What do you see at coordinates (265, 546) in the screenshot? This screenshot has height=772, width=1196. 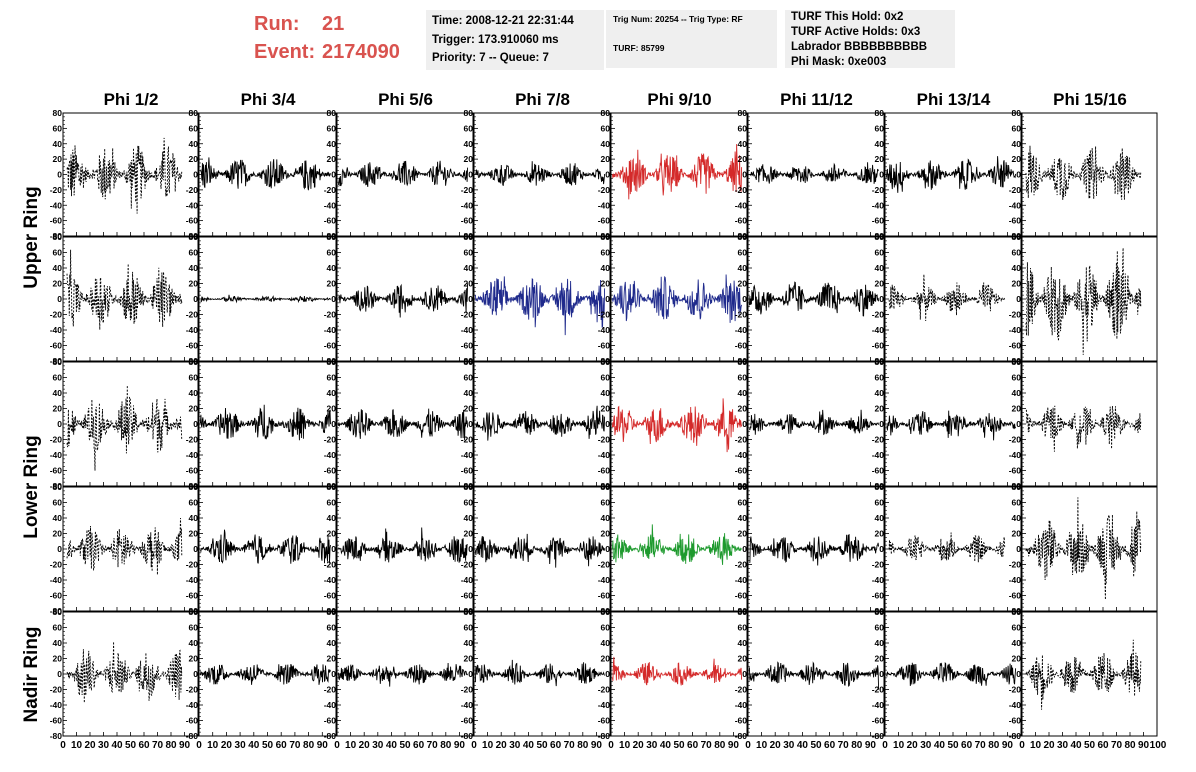 I see `waveform-trace-r4-c2` at bounding box center [265, 546].